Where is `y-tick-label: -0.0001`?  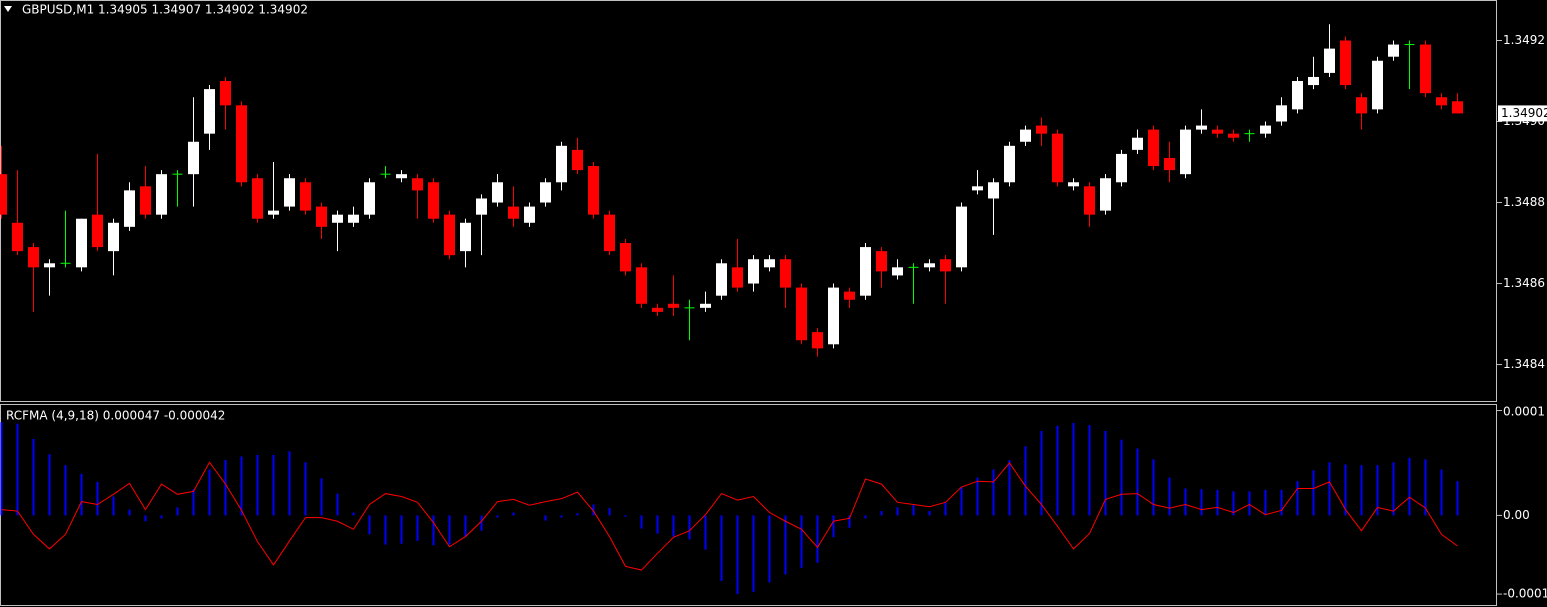 y-tick-label: -0.0001 is located at coordinates (1525, 594).